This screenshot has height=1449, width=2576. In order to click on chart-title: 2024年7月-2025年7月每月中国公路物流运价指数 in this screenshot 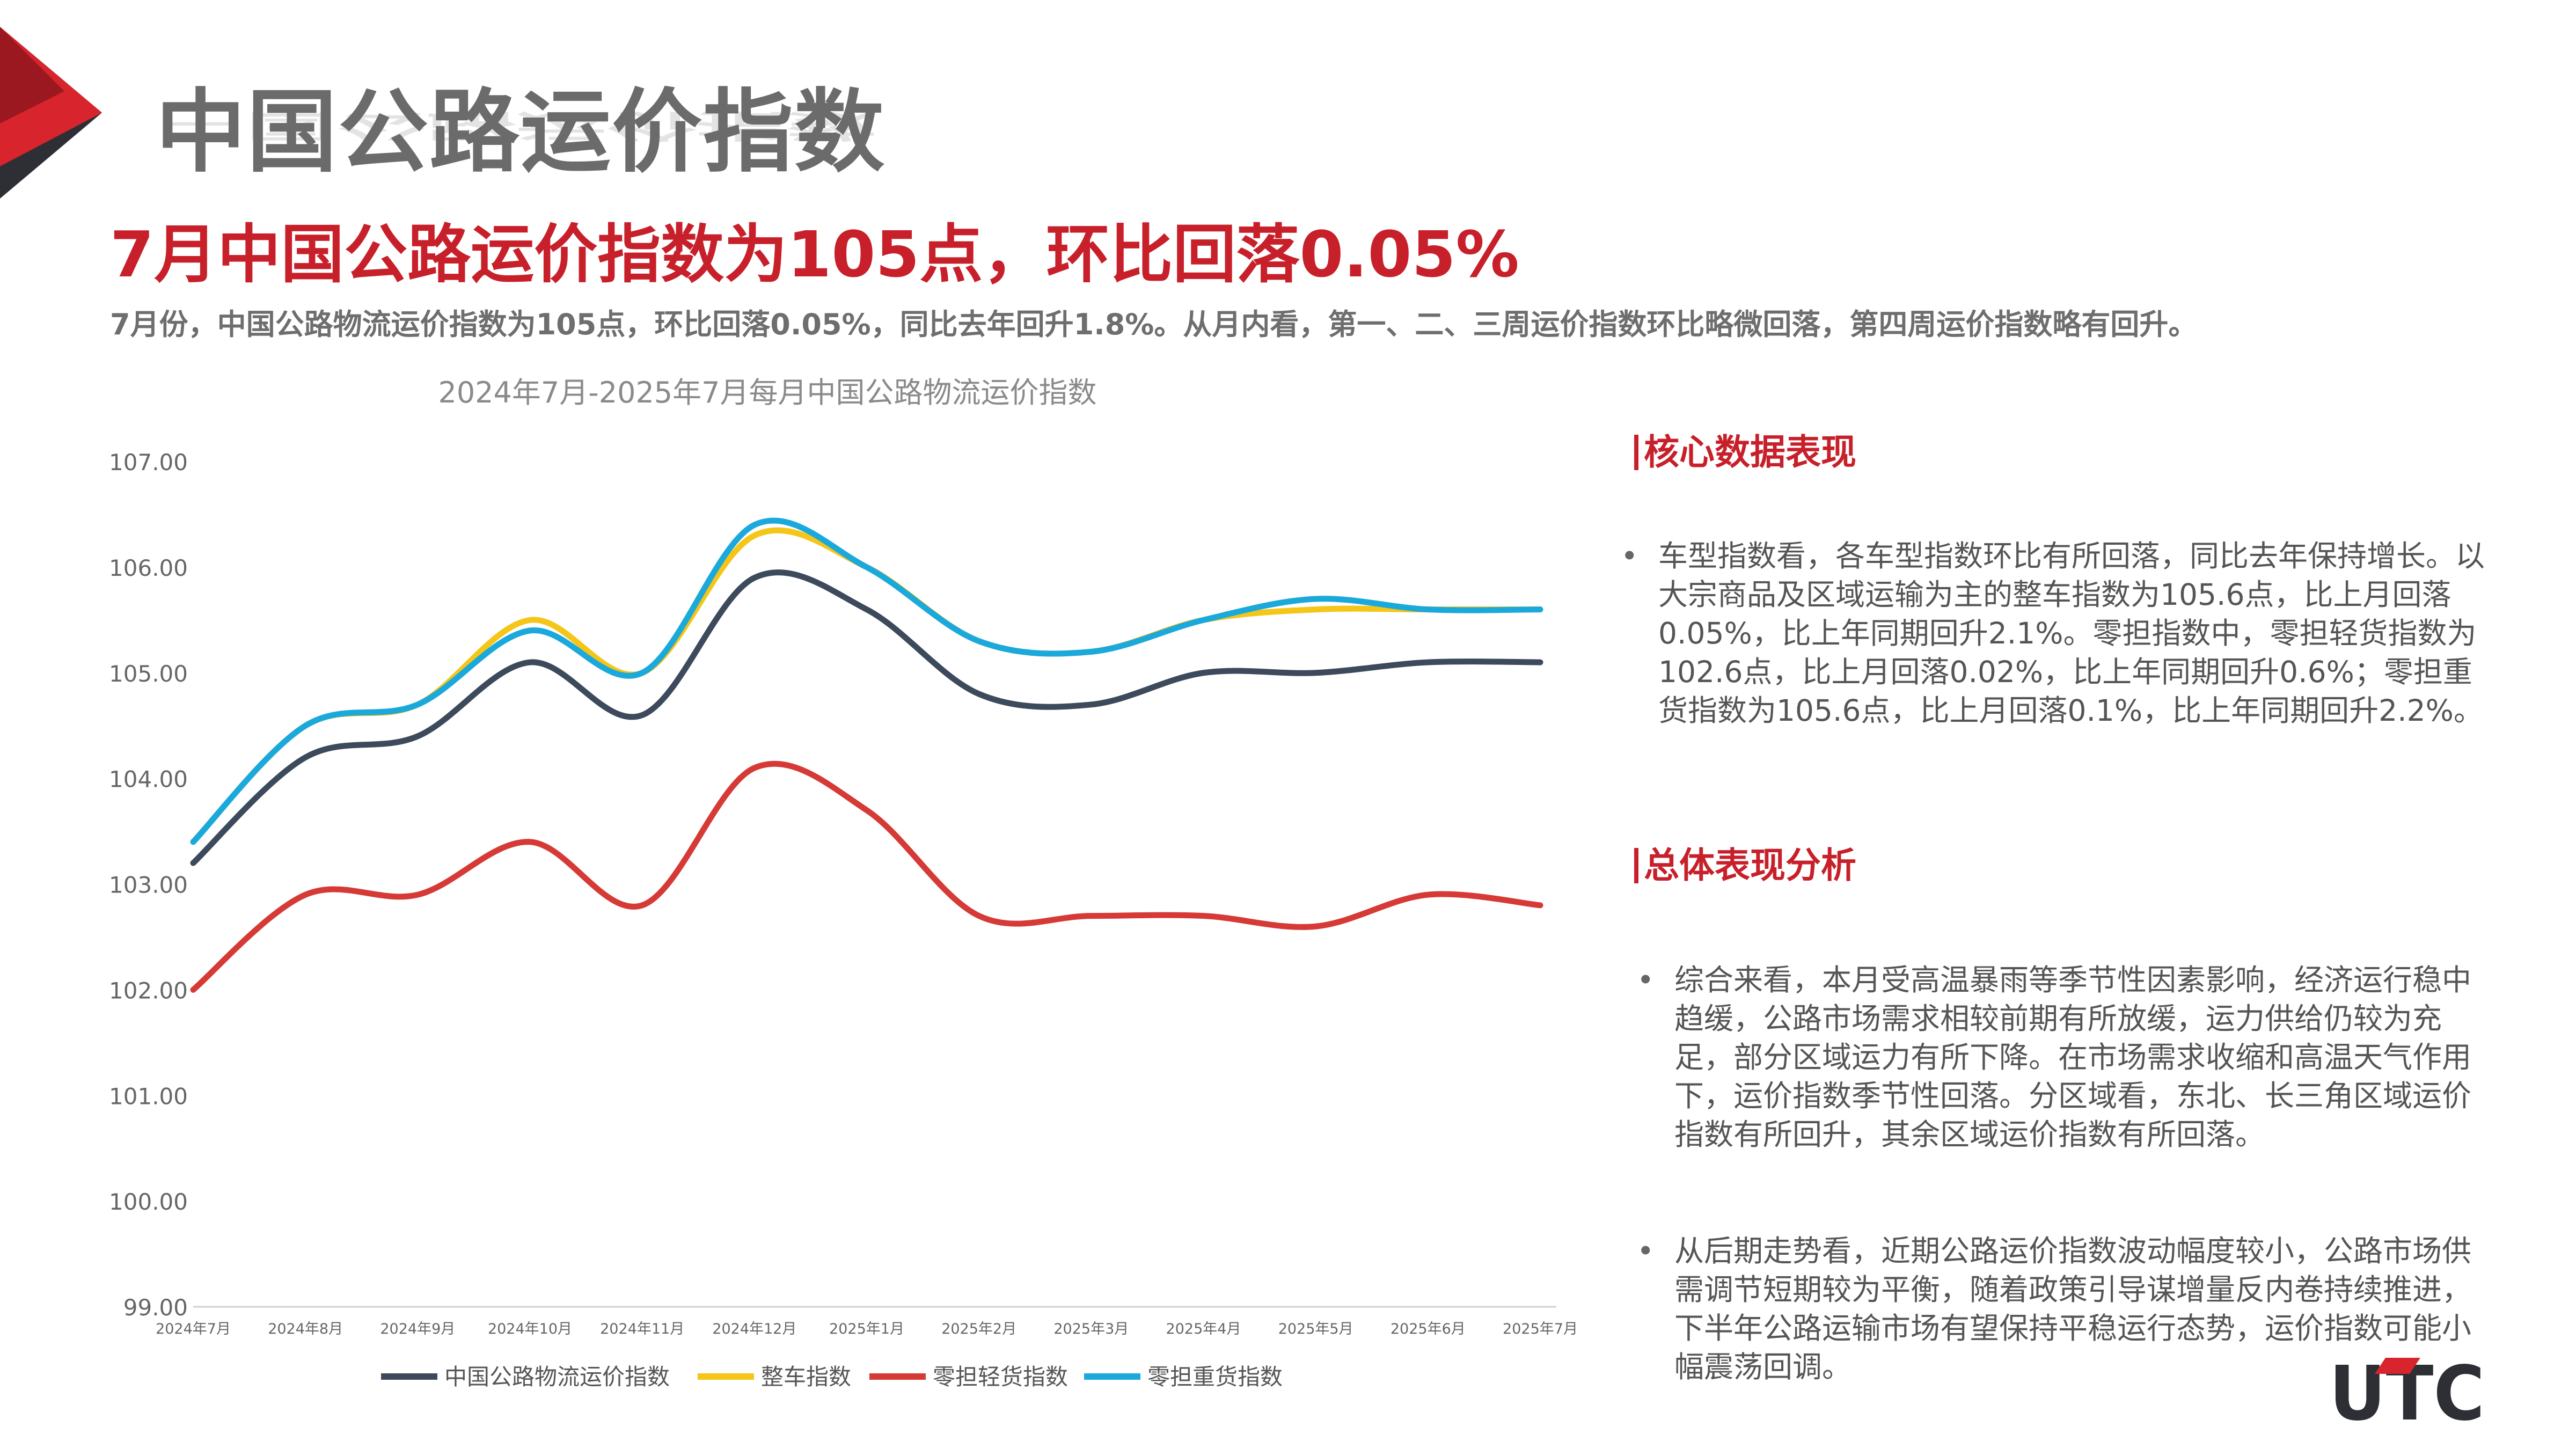, I will do `click(767, 392)`.